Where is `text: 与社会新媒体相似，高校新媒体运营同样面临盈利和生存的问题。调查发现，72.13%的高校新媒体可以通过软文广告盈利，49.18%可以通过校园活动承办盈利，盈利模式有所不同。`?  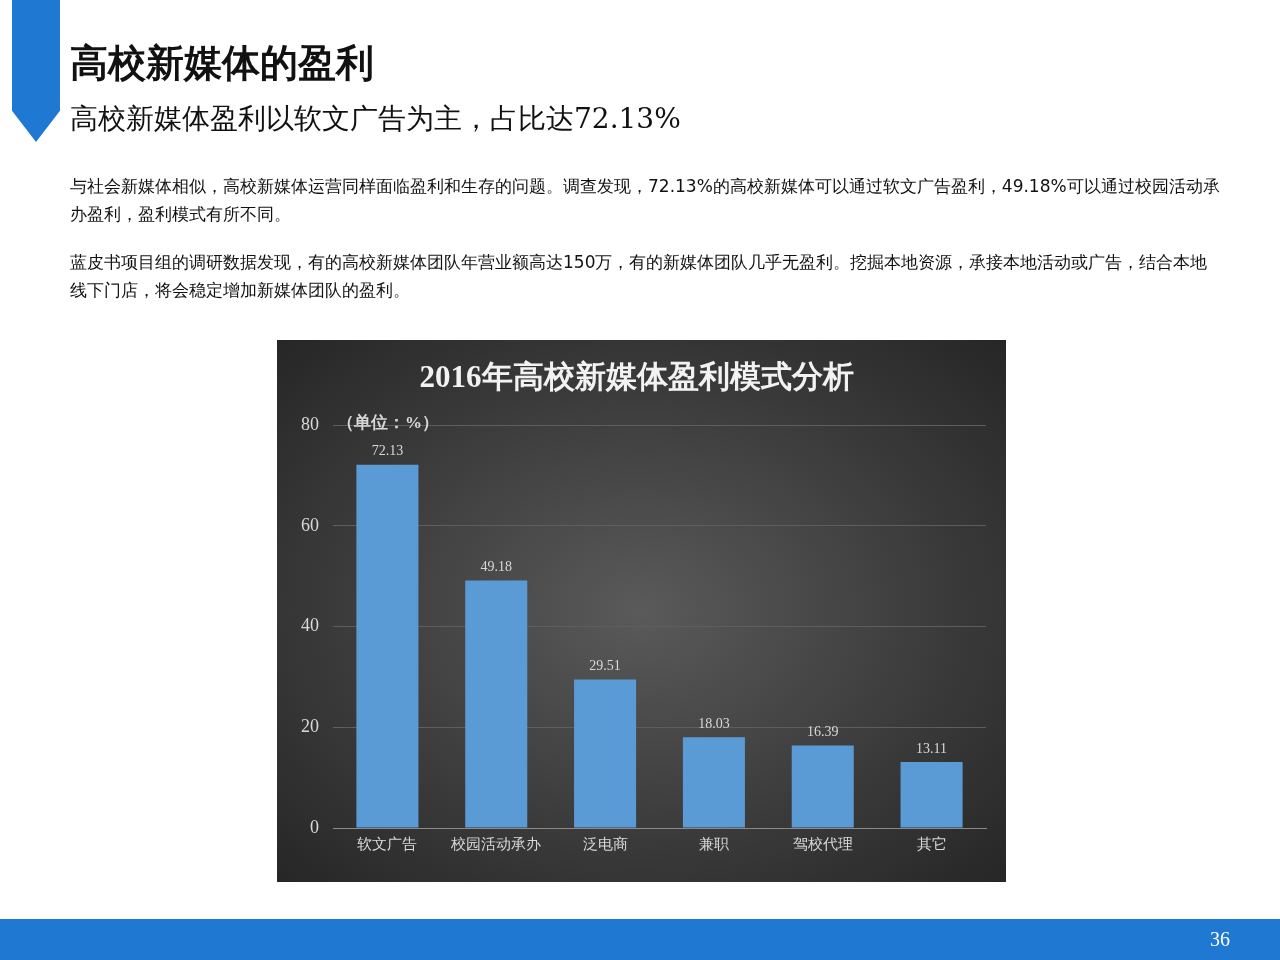 text: 与社会新媒体相似，高校新媒体运营同样面临盈利和生存的问题。调查发现，72.13%的高校新媒体可以通过软文广告盈利，49.18%可以通过校园活动承办盈利，盈利模式有所不同。 is located at coordinates (645, 200).